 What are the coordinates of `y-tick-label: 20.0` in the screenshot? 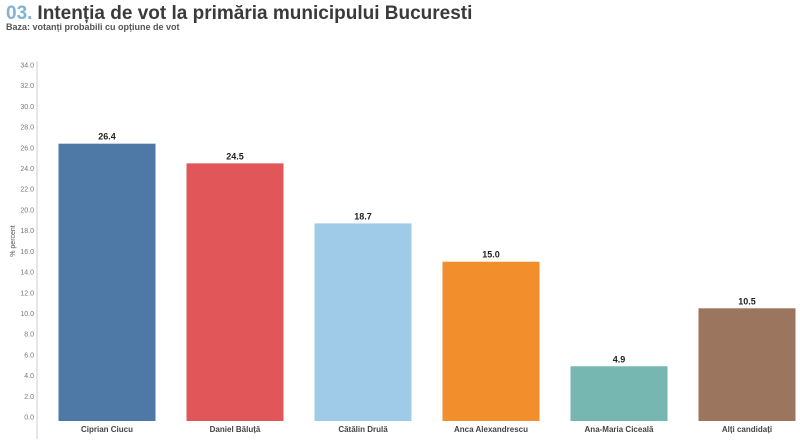 It's located at (27, 210).